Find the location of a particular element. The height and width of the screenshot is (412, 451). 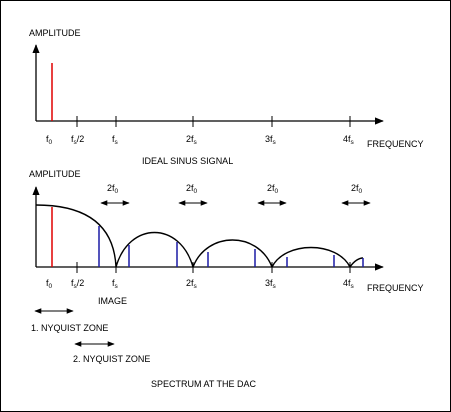

image-lines is located at coordinates (231, 246).